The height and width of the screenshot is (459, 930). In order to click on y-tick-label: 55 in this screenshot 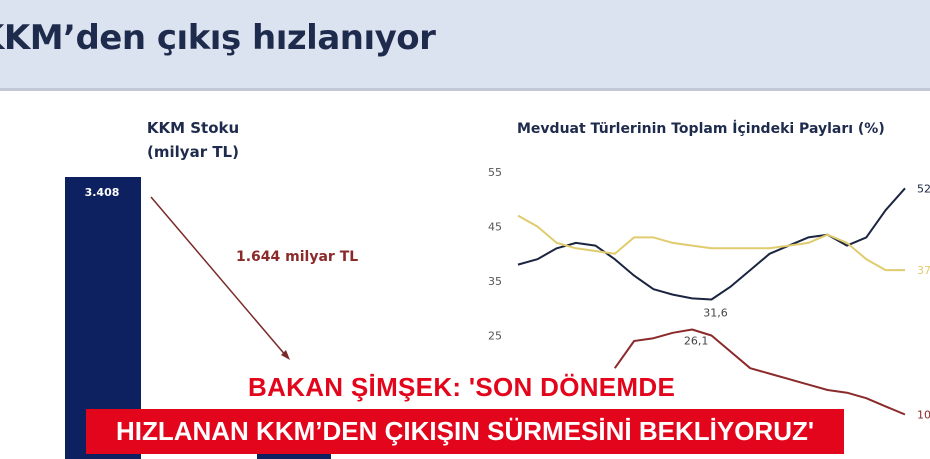, I will do `click(495, 172)`.